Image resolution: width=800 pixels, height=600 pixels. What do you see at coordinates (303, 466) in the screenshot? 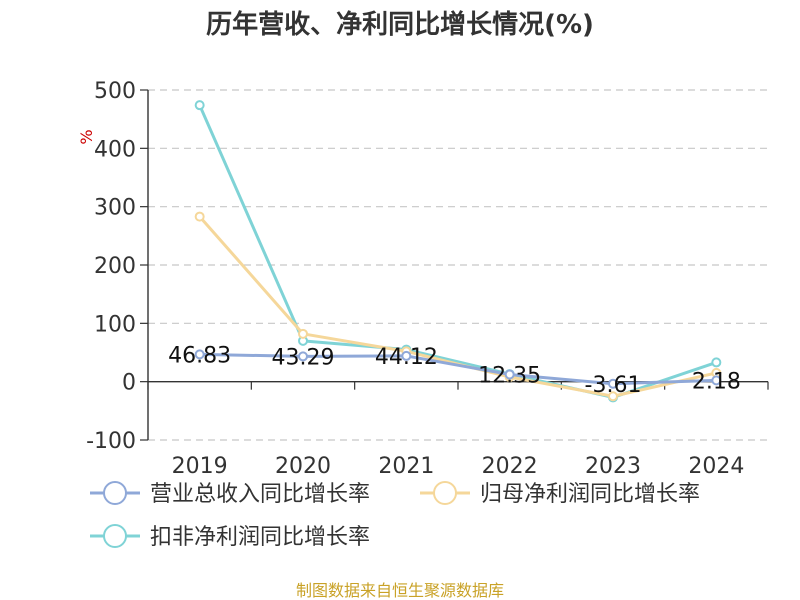
I see `x-tick-label: 2020` at bounding box center [303, 466].